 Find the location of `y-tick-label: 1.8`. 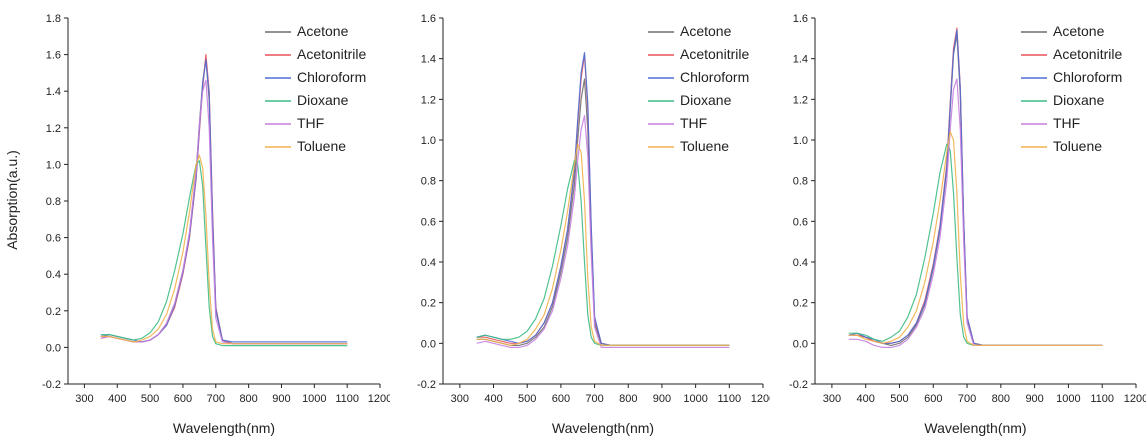

y-tick-label: 1.8 is located at coordinates (53, 19).